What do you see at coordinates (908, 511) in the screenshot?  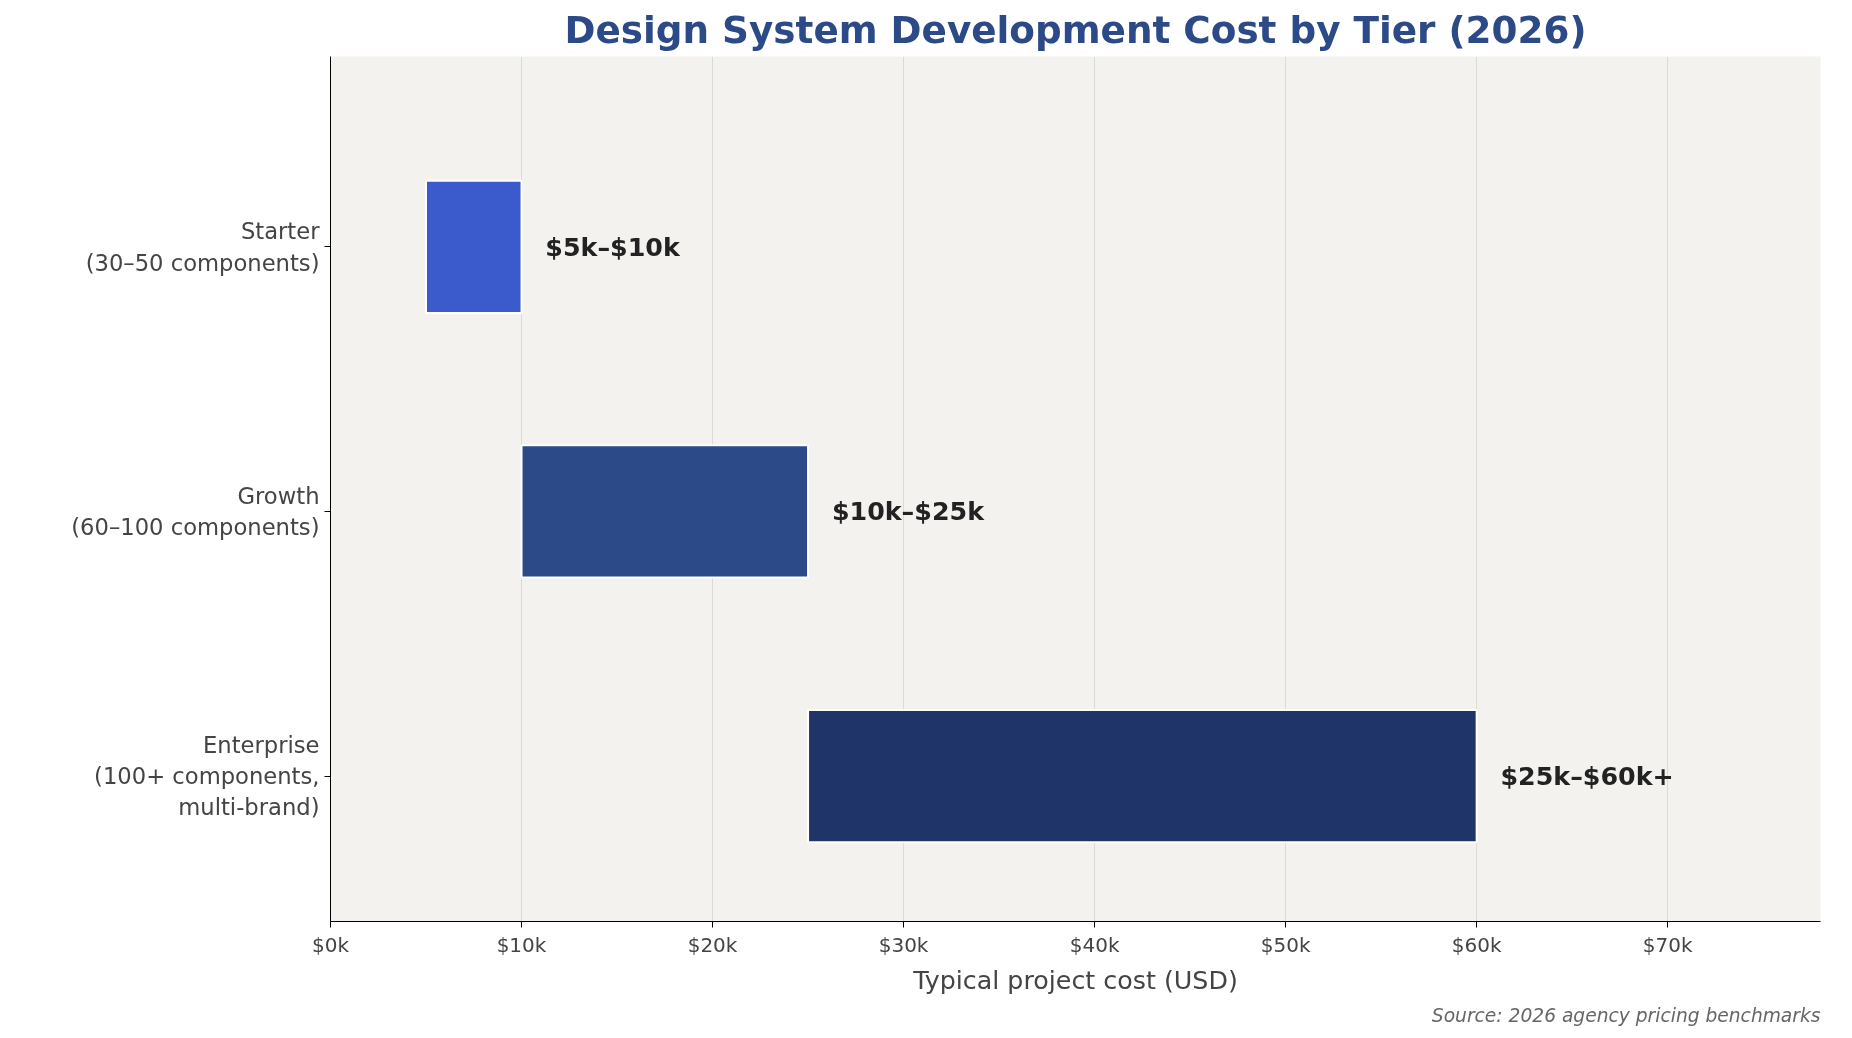 I see `annotation: $10k–$25k` at bounding box center [908, 511].